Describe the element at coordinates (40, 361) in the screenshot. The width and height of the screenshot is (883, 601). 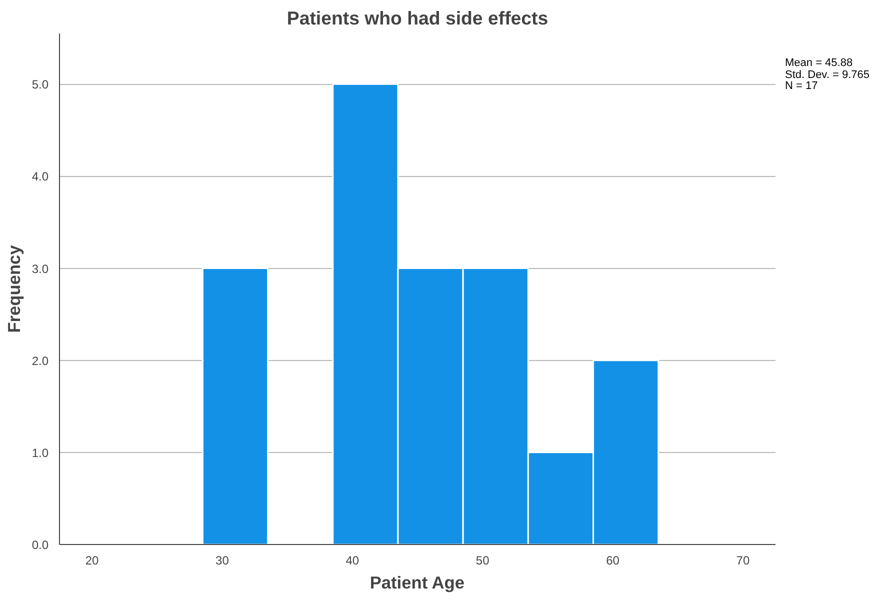
I see `y-tick-label: 2.0` at that location.